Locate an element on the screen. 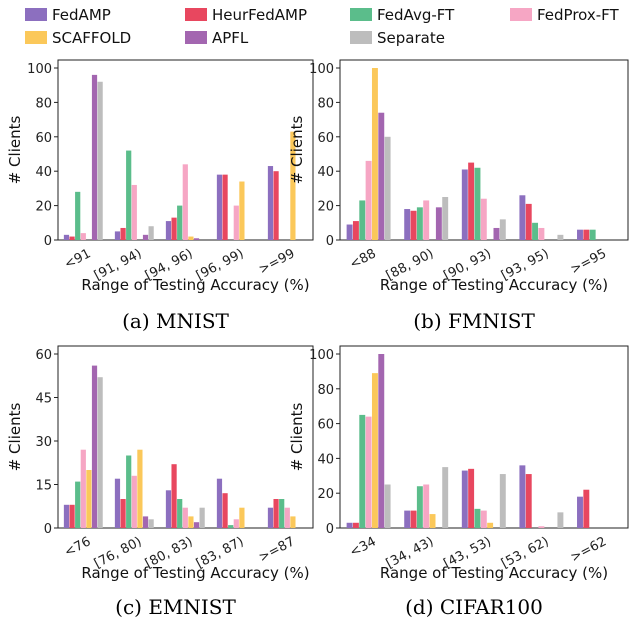 The width and height of the screenshot is (630, 620). y-tick-label: 30 is located at coordinates (43, 442).